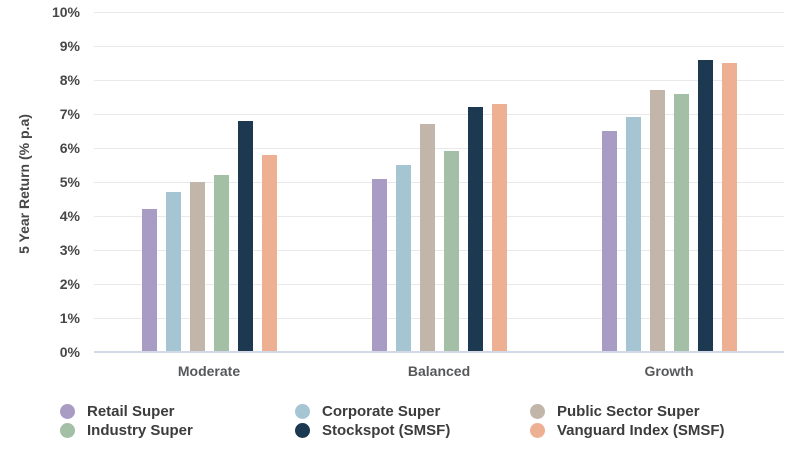 This screenshot has width=800, height=449. What do you see at coordinates (69, 250) in the screenshot?
I see `y-tick-label: 3%` at bounding box center [69, 250].